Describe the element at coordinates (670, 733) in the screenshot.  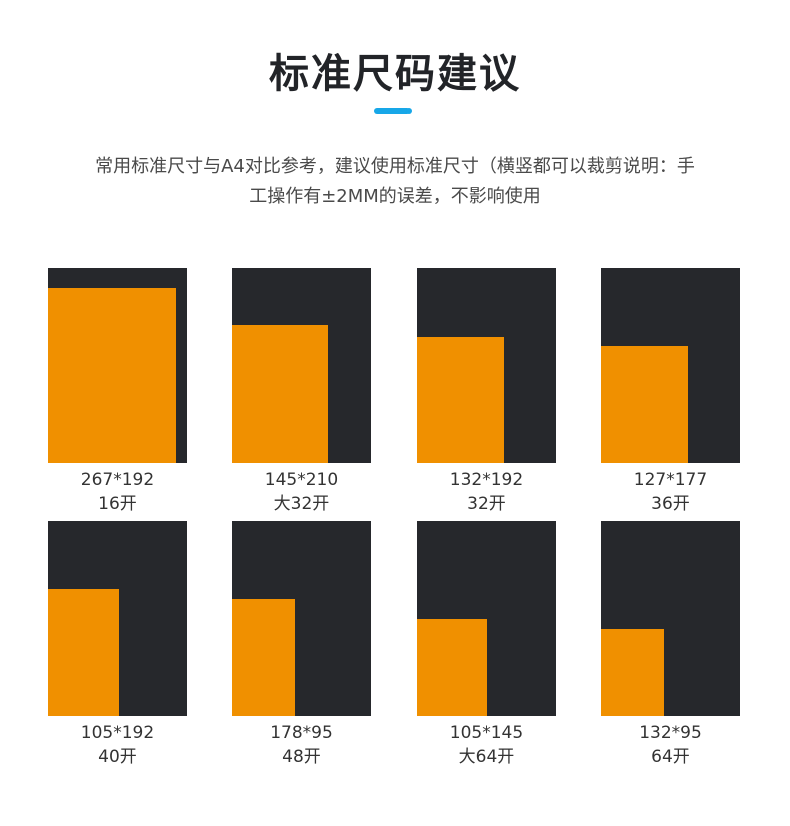
I see `size-dimensions: 132*95` at that location.